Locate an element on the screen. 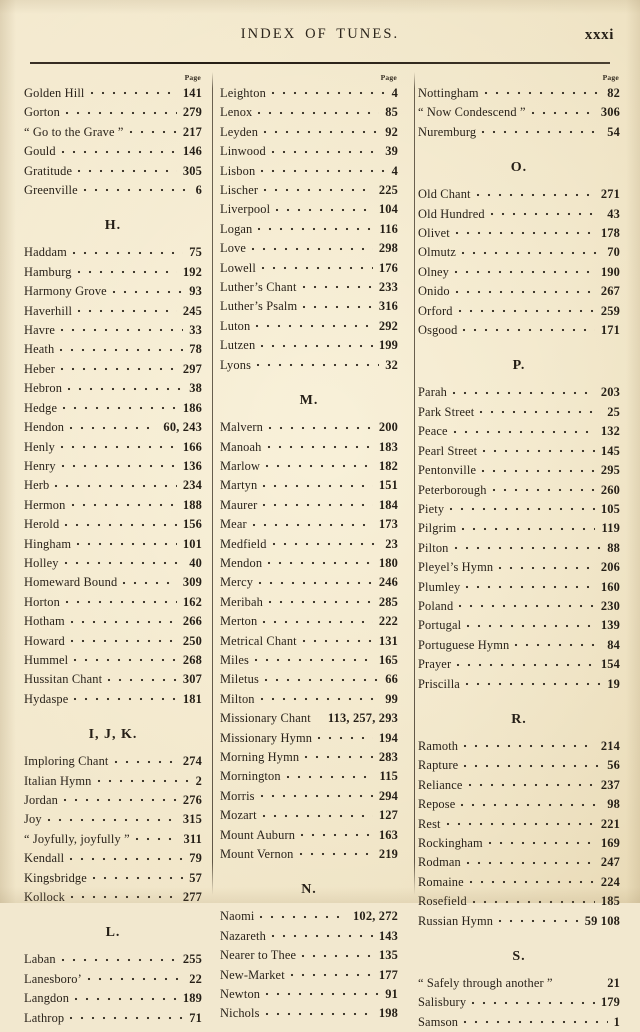  index-entry: Morris 294 is located at coordinates (309, 796).